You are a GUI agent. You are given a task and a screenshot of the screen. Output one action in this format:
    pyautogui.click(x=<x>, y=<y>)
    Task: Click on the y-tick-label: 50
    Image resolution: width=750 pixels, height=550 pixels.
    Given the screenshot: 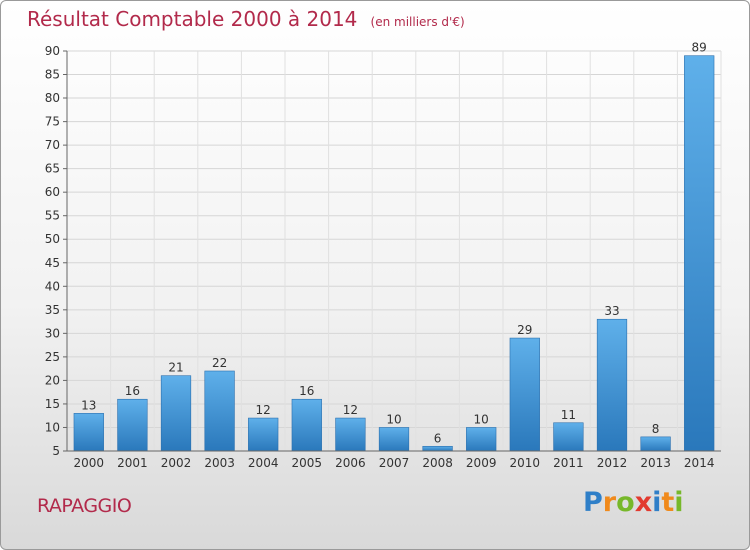 What is the action you would take?
    pyautogui.click(x=52, y=239)
    